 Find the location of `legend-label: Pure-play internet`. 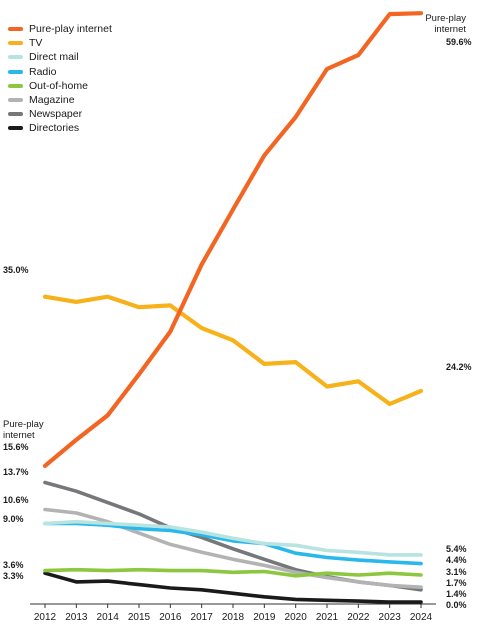

legend-label: Pure-play internet is located at coordinates (70, 29).